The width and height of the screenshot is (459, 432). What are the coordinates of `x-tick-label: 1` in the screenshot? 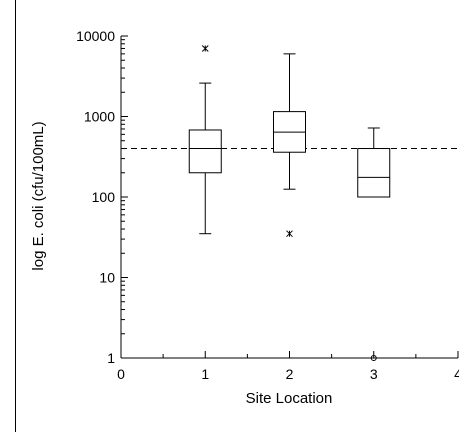 It's located at (205, 374).